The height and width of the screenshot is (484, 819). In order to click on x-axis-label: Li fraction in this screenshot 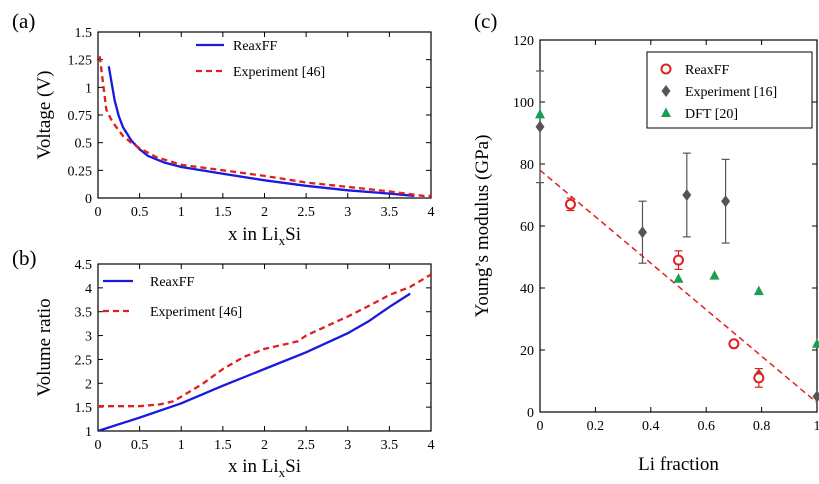, I will do `click(678, 464)`.